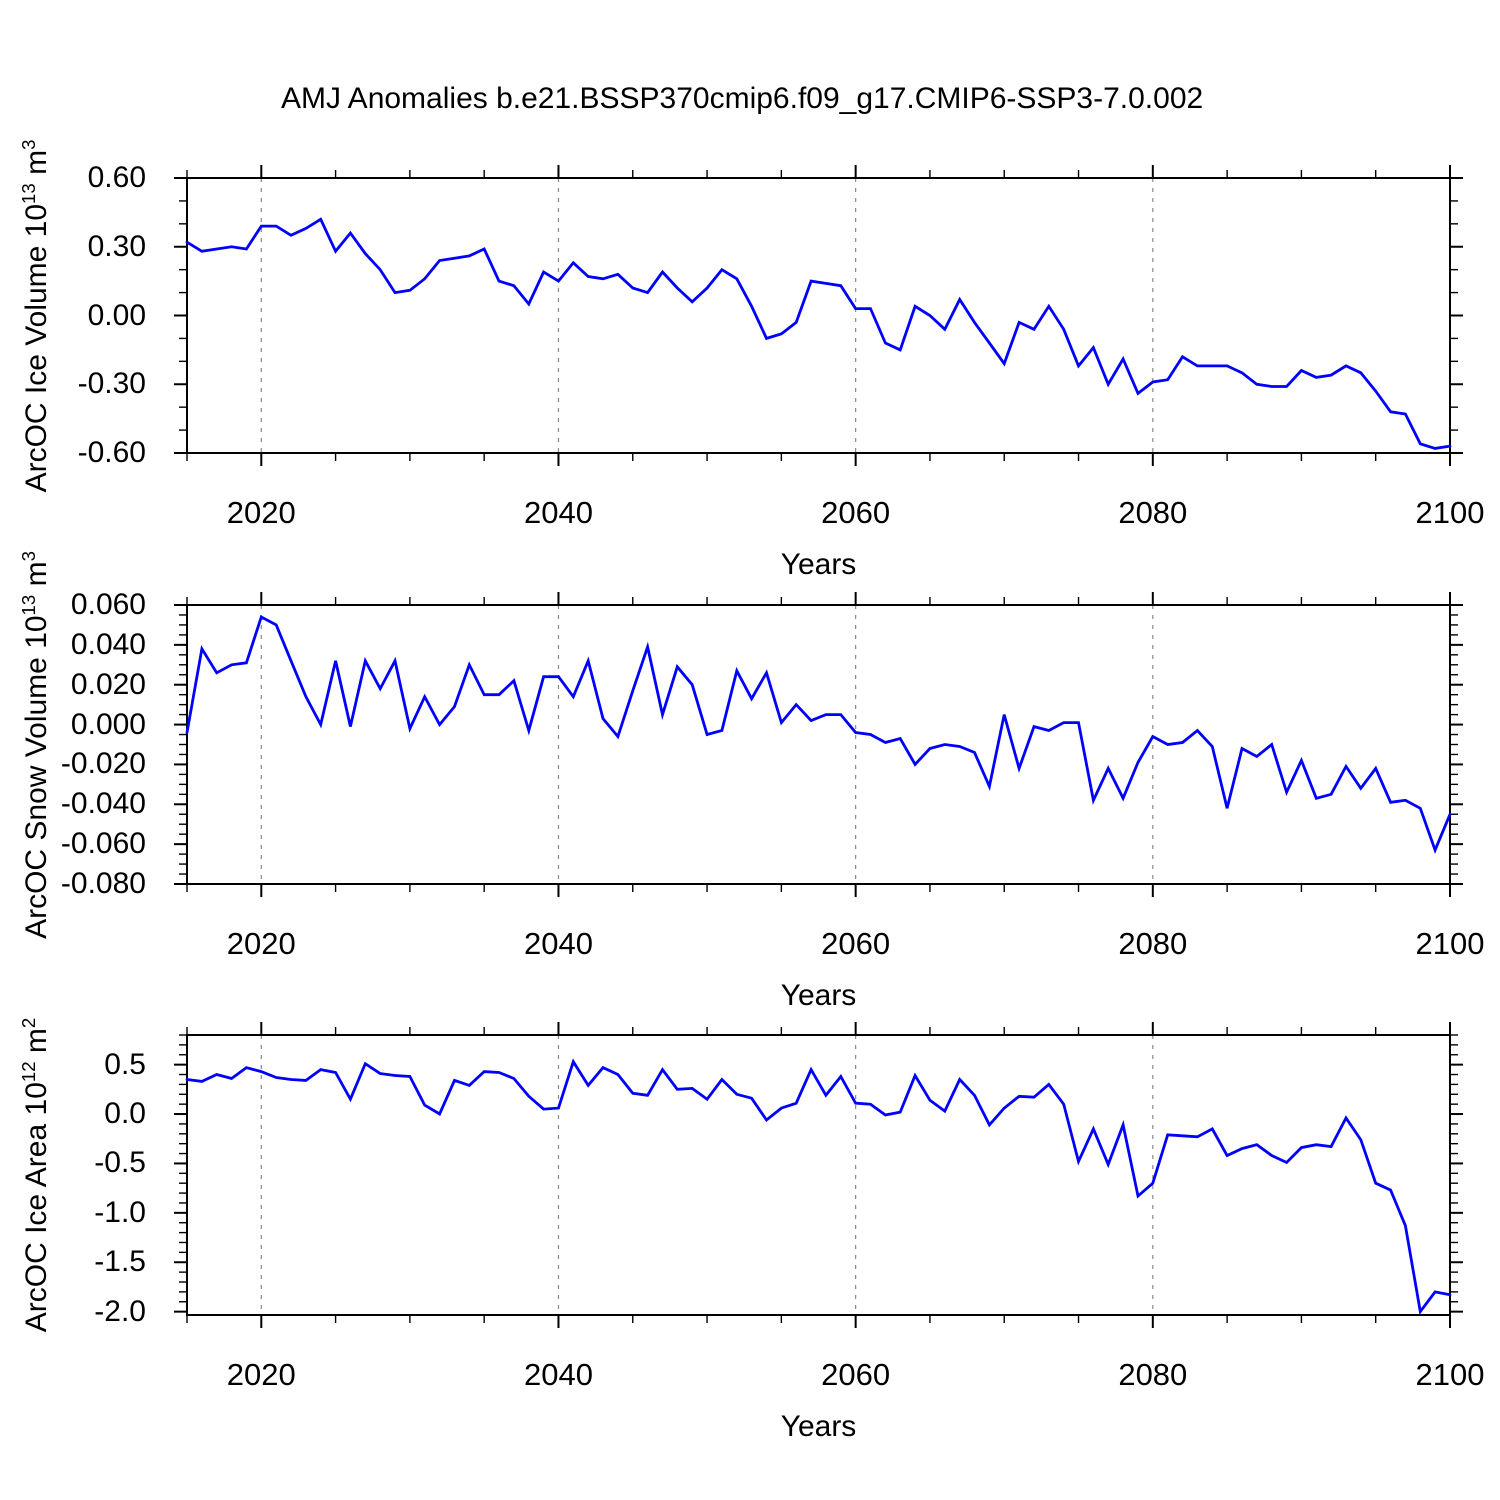 The height and width of the screenshot is (1500, 1500). Describe the element at coordinates (125, 1064) in the screenshot. I see `y-tick-label: 0.5` at that location.